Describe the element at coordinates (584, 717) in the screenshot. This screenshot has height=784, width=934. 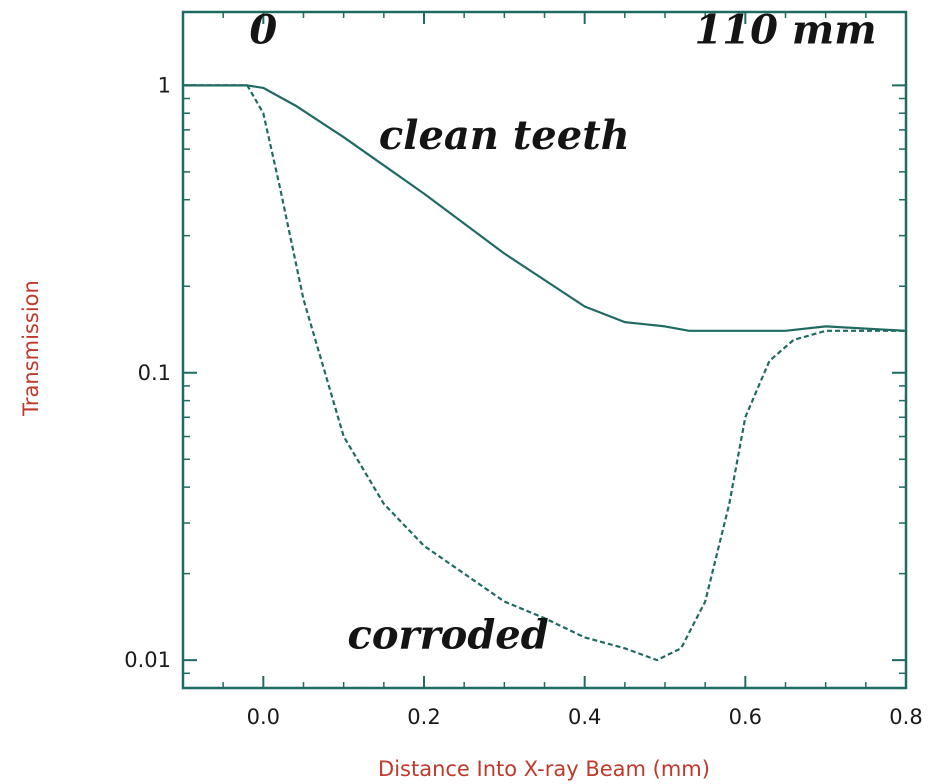
I see `x-tick-label: 0.4` at that location.